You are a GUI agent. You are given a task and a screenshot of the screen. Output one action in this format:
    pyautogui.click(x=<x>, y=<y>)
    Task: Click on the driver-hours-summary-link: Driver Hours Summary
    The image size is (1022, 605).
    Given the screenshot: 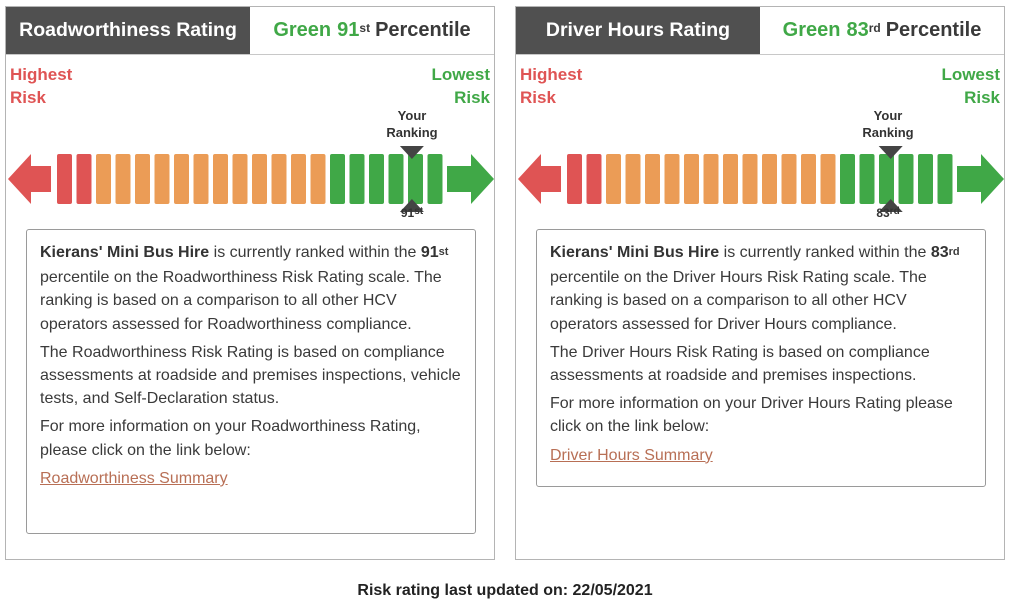 What is the action you would take?
    pyautogui.click(x=631, y=455)
    